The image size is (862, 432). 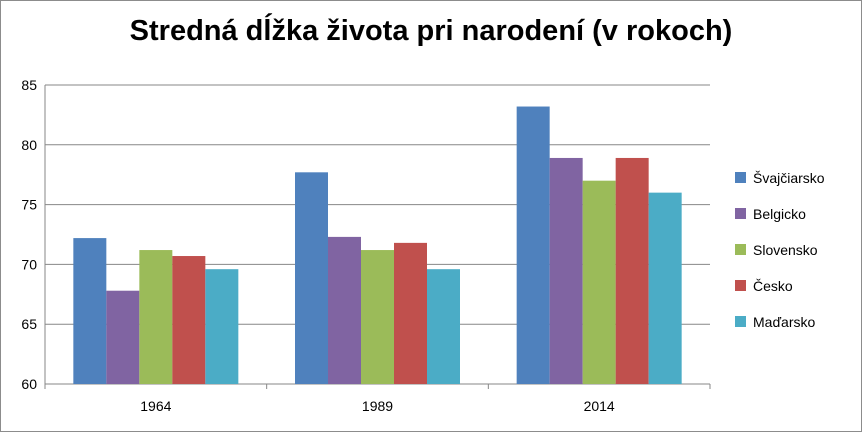 I want to click on y-tick-label: 80, so click(x=29, y=145).